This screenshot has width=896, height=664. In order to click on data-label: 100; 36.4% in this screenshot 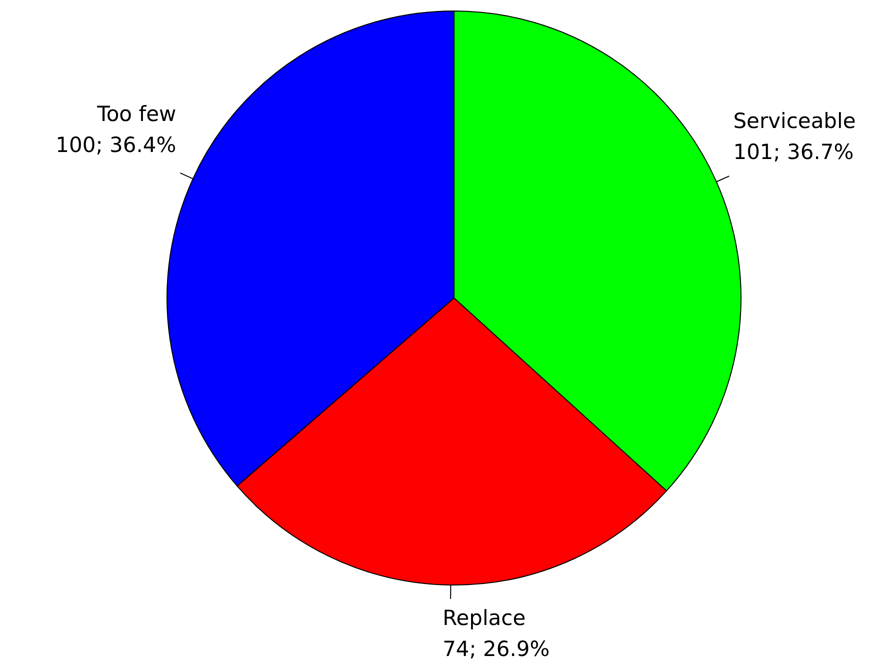, I will do `click(116, 144)`.